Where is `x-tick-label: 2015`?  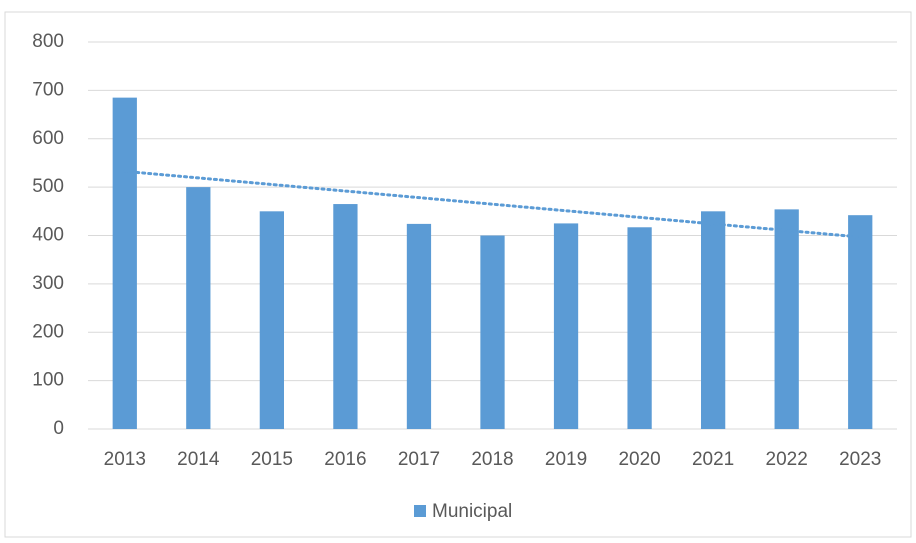
x-tick-label: 2015 is located at coordinates (272, 459).